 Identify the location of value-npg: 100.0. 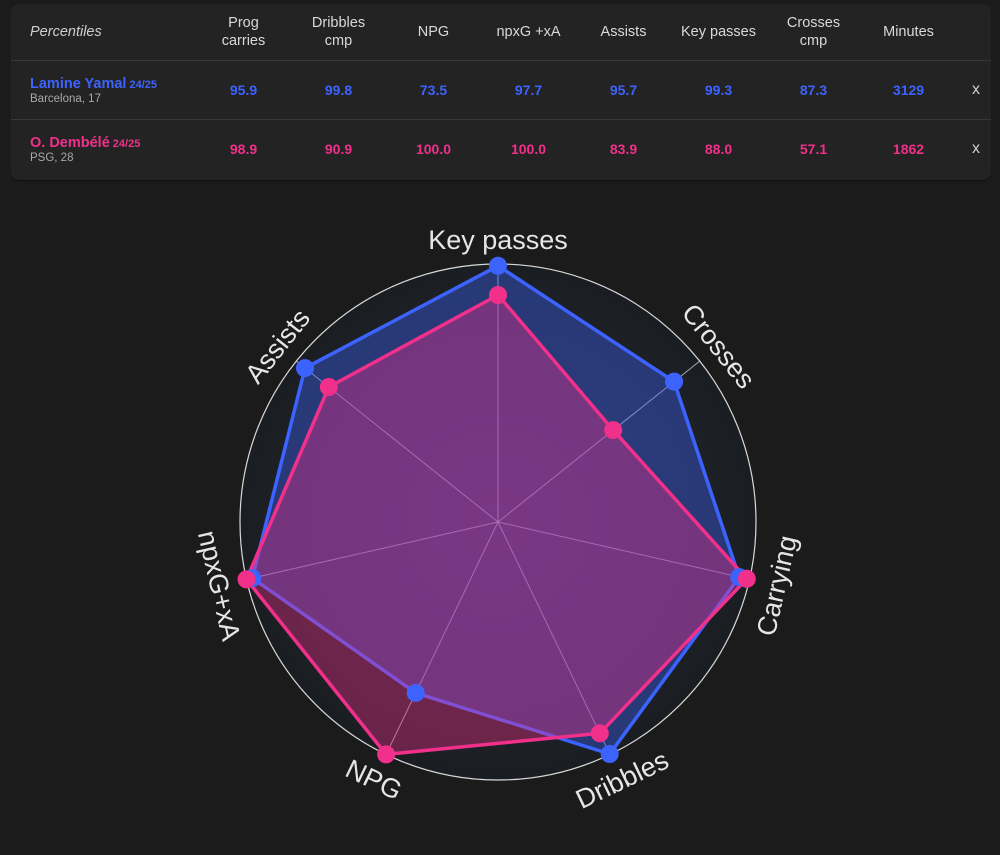
(433, 148).